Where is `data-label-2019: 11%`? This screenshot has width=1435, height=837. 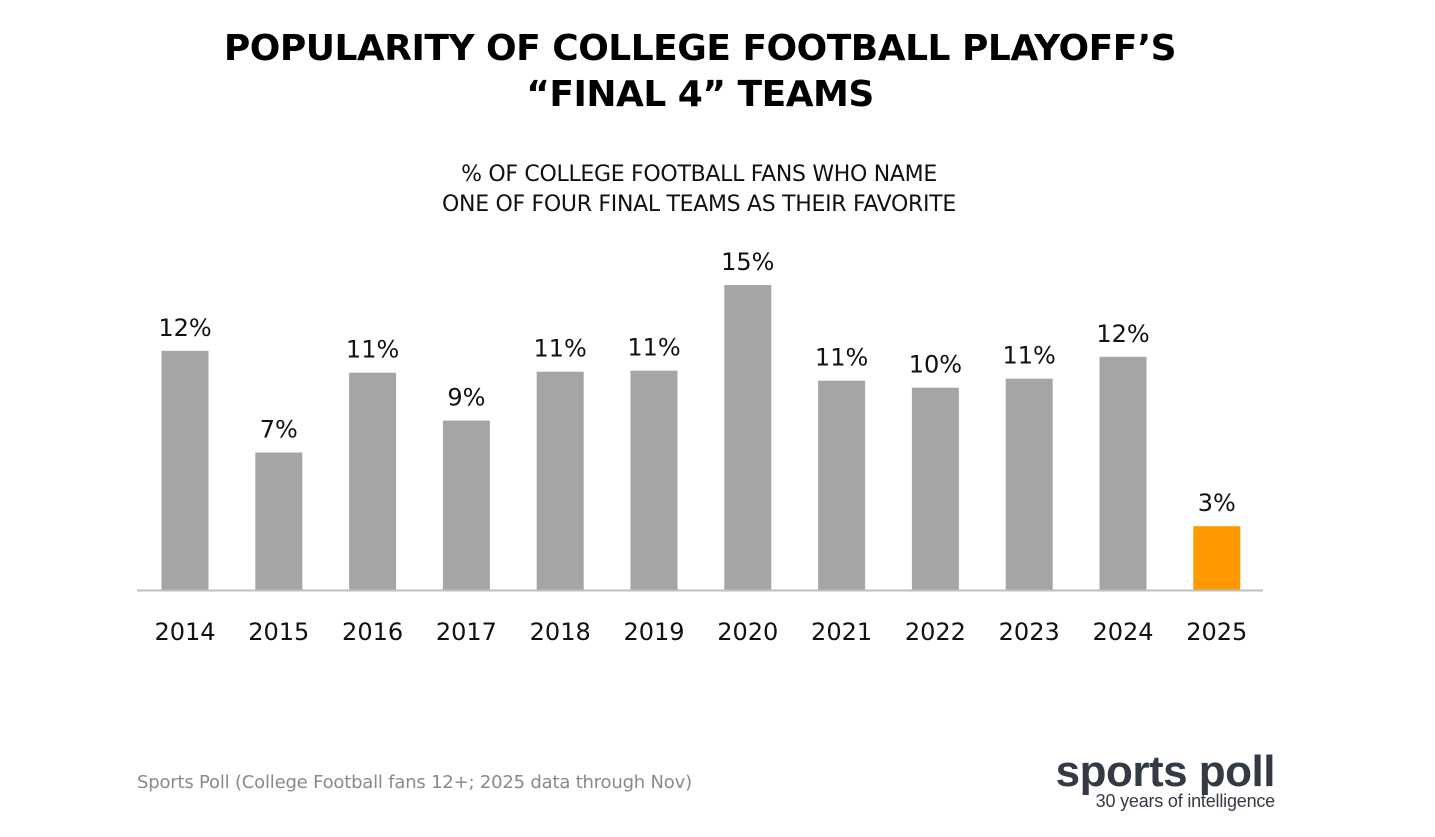
data-label-2019: 11% is located at coordinates (653, 348).